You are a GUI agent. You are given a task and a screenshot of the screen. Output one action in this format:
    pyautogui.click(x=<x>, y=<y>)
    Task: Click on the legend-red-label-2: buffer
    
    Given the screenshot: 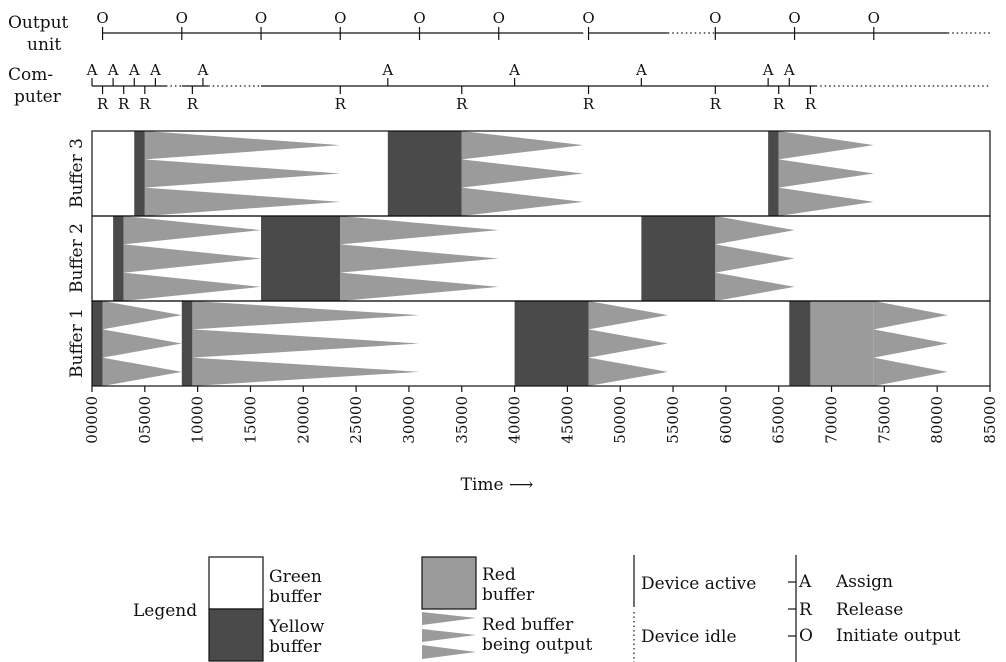 What is the action you would take?
    pyautogui.click(x=508, y=595)
    